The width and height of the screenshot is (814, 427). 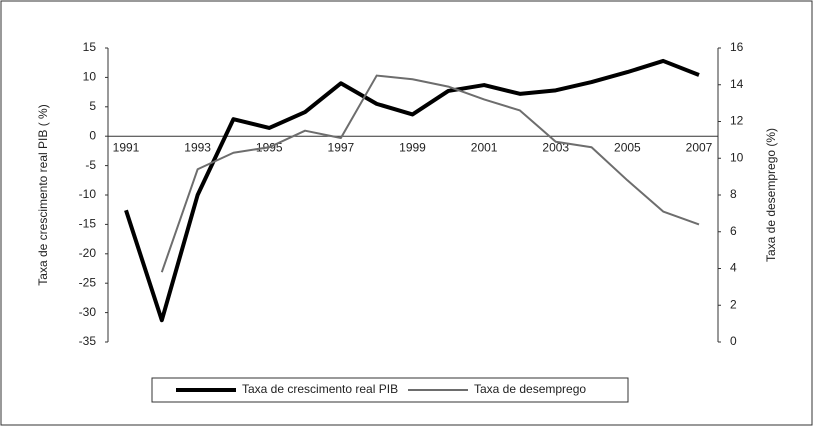 I want to click on y-tick-label: 10, so click(x=90, y=77).